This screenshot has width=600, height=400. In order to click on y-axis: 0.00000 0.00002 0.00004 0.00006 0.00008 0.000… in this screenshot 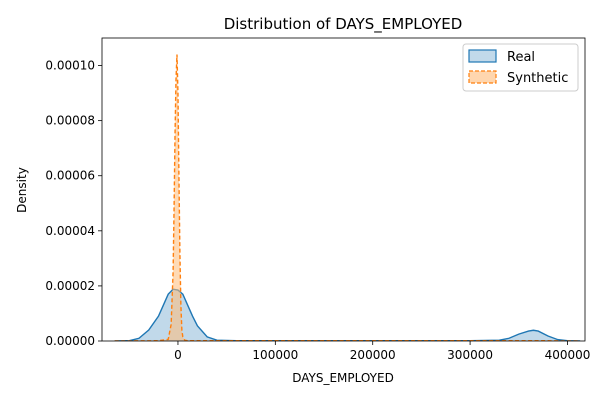, I will do `click(73, 203)`.